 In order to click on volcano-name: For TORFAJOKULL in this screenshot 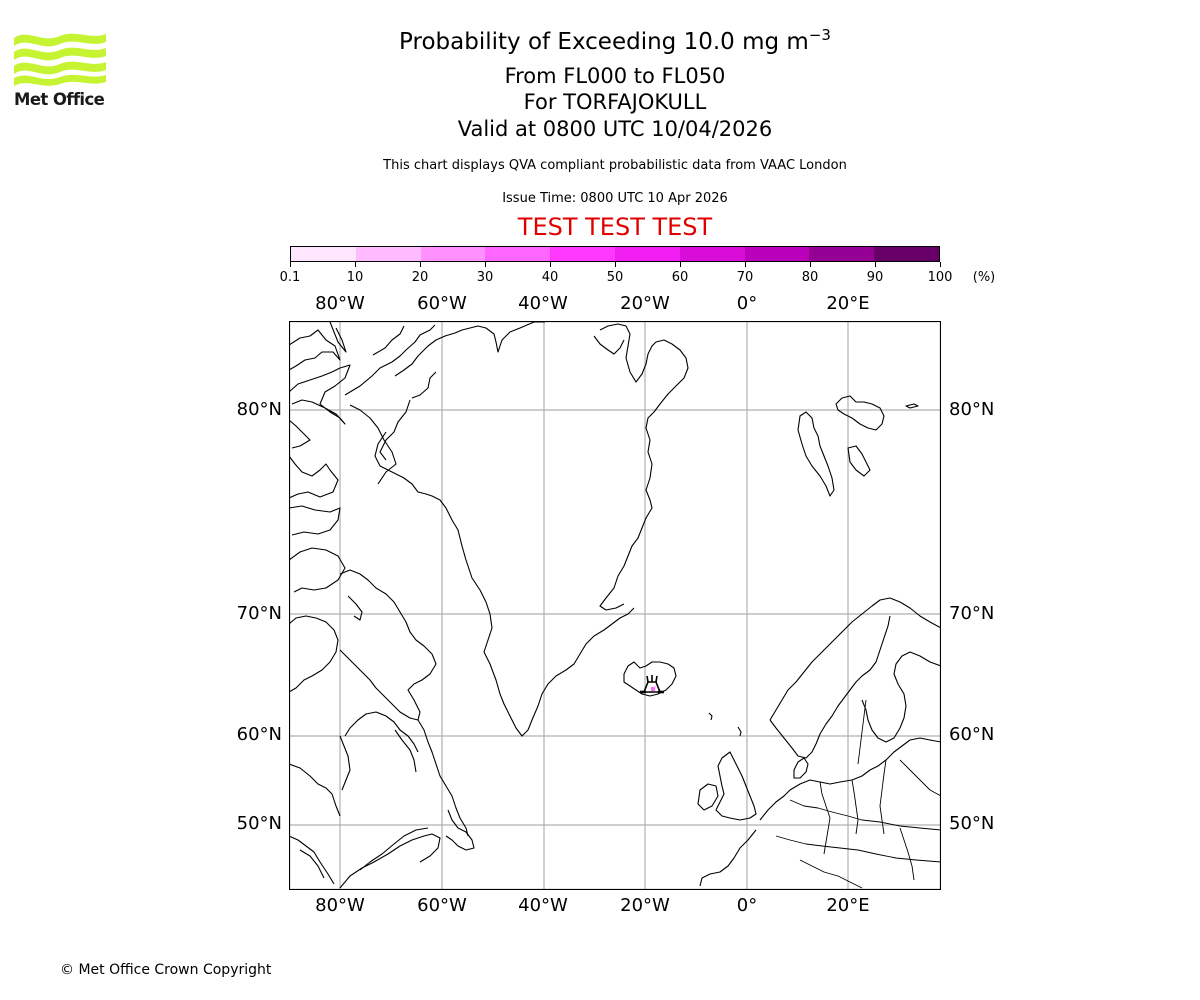, I will do `click(615, 102)`.